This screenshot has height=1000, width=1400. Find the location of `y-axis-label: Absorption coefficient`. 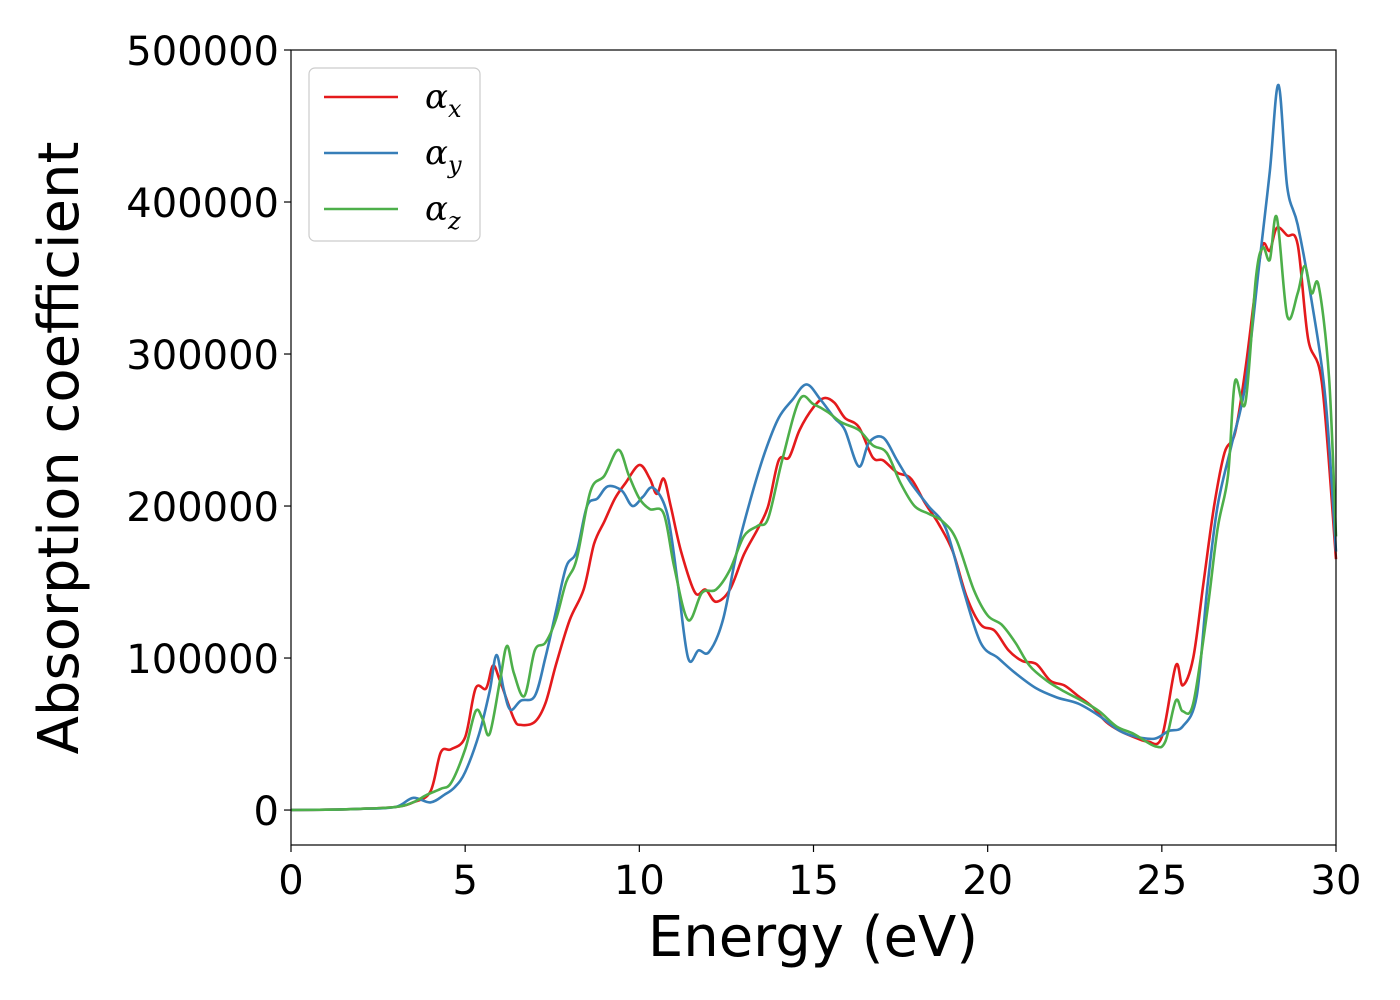

y-axis-label: Absorption coefficient is located at coordinates (59, 448).